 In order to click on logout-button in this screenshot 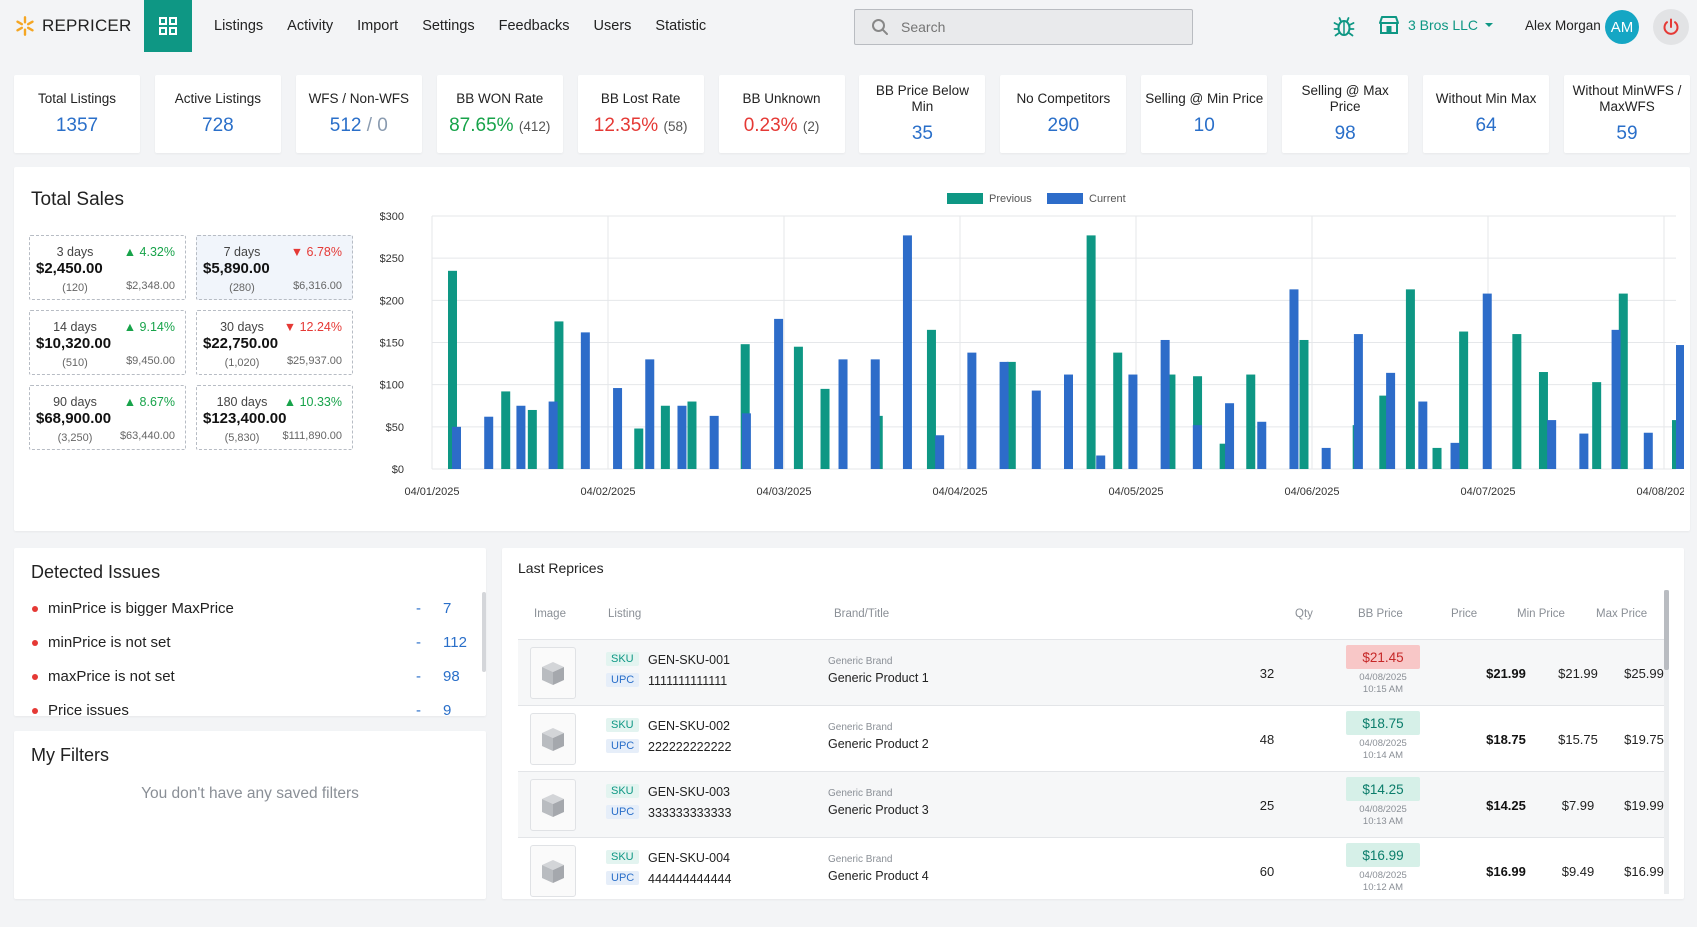, I will do `click(1671, 27)`.